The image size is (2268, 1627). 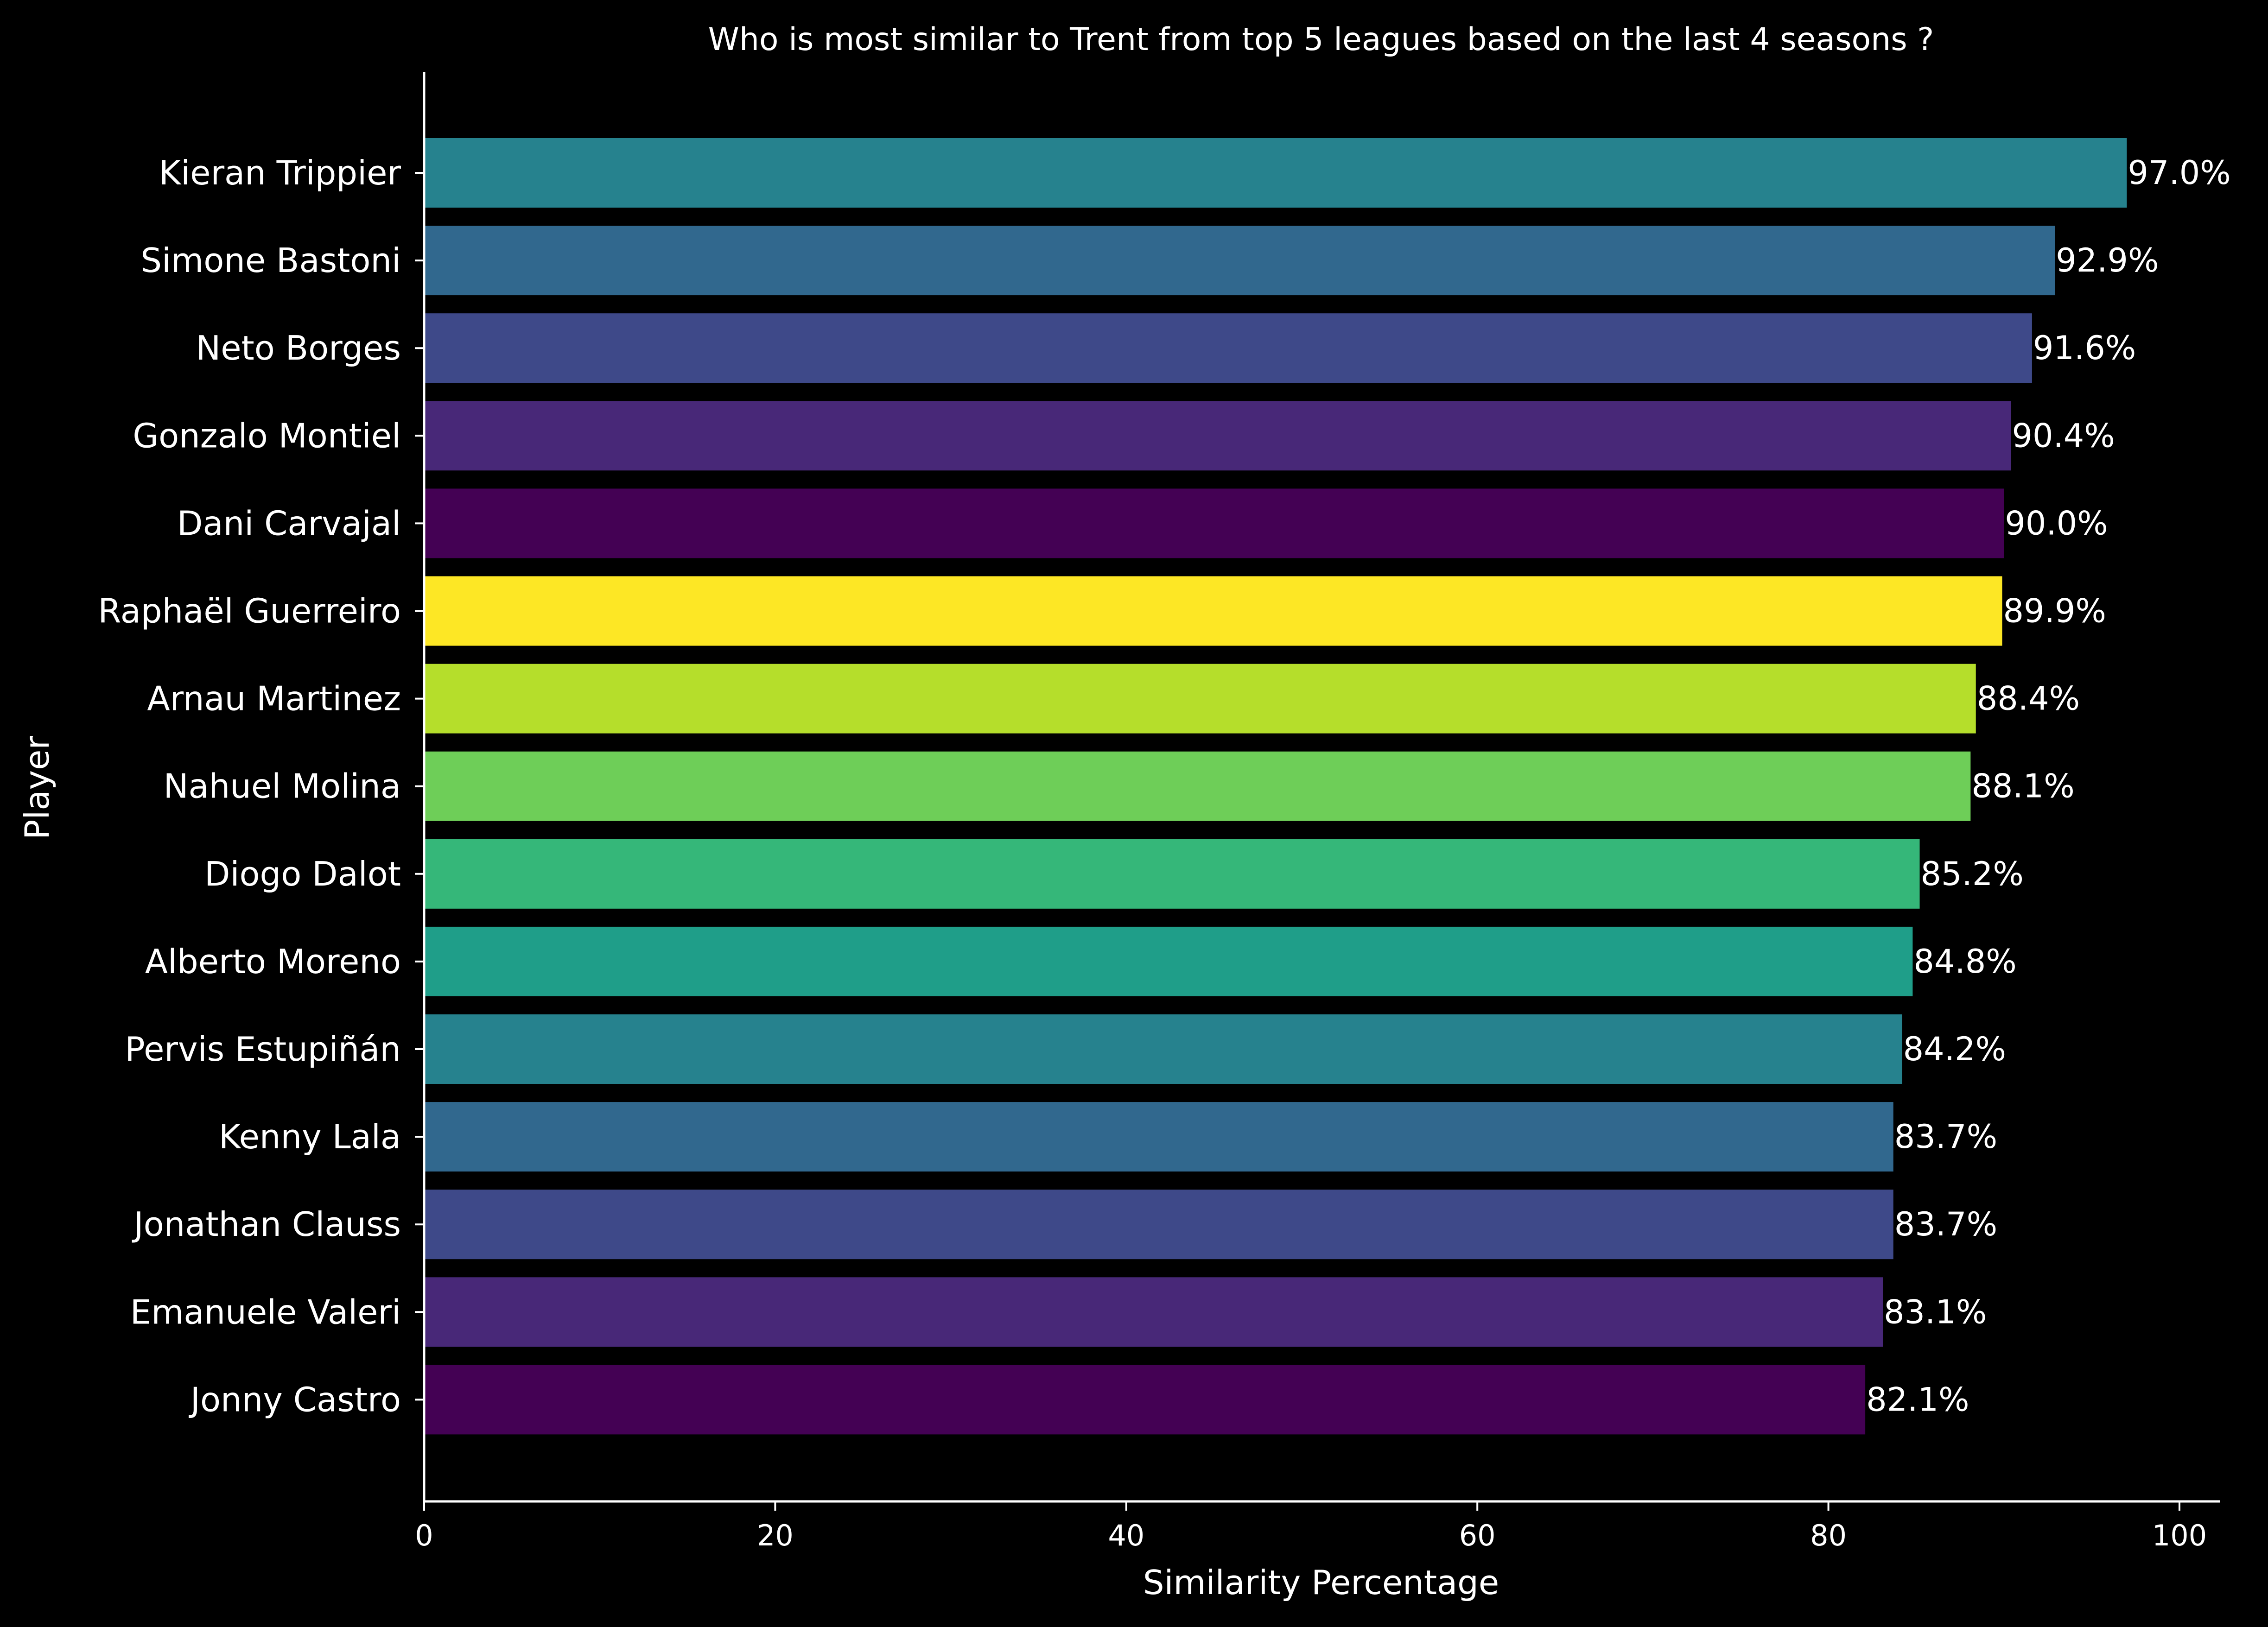 I want to click on y-tick-label: Simone Bastoni, so click(x=270, y=260).